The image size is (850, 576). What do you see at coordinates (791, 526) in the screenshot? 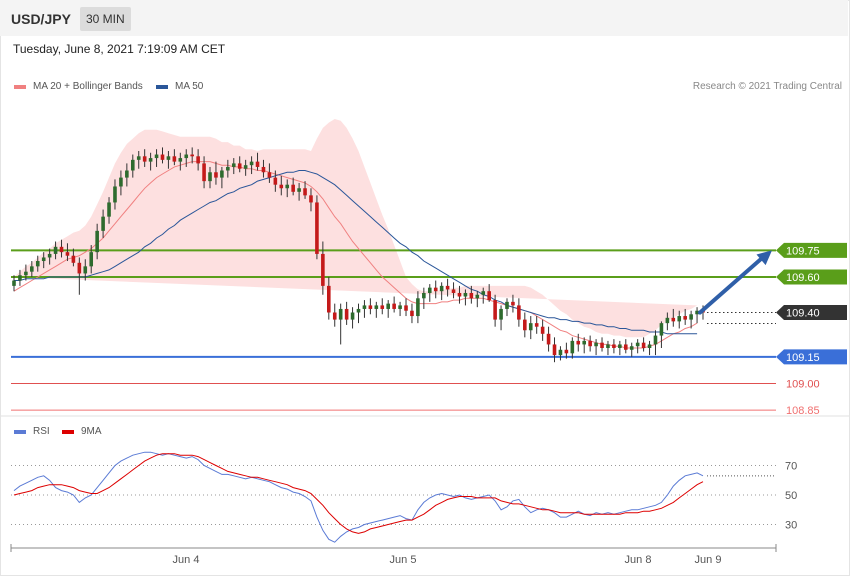
I see `rsi-tick-30: 30` at bounding box center [791, 526].